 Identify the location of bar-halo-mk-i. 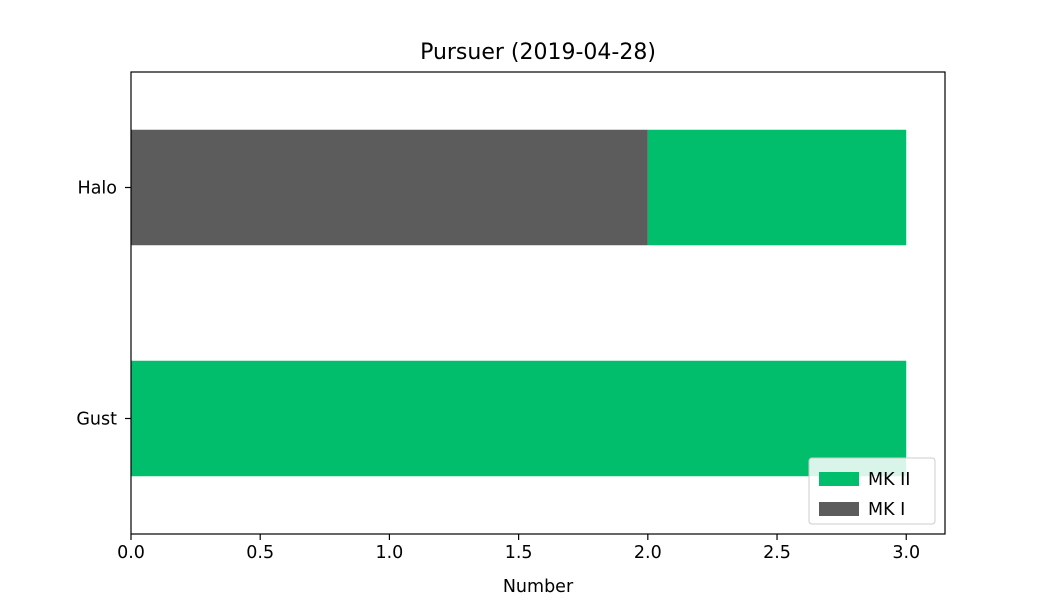
(389, 187).